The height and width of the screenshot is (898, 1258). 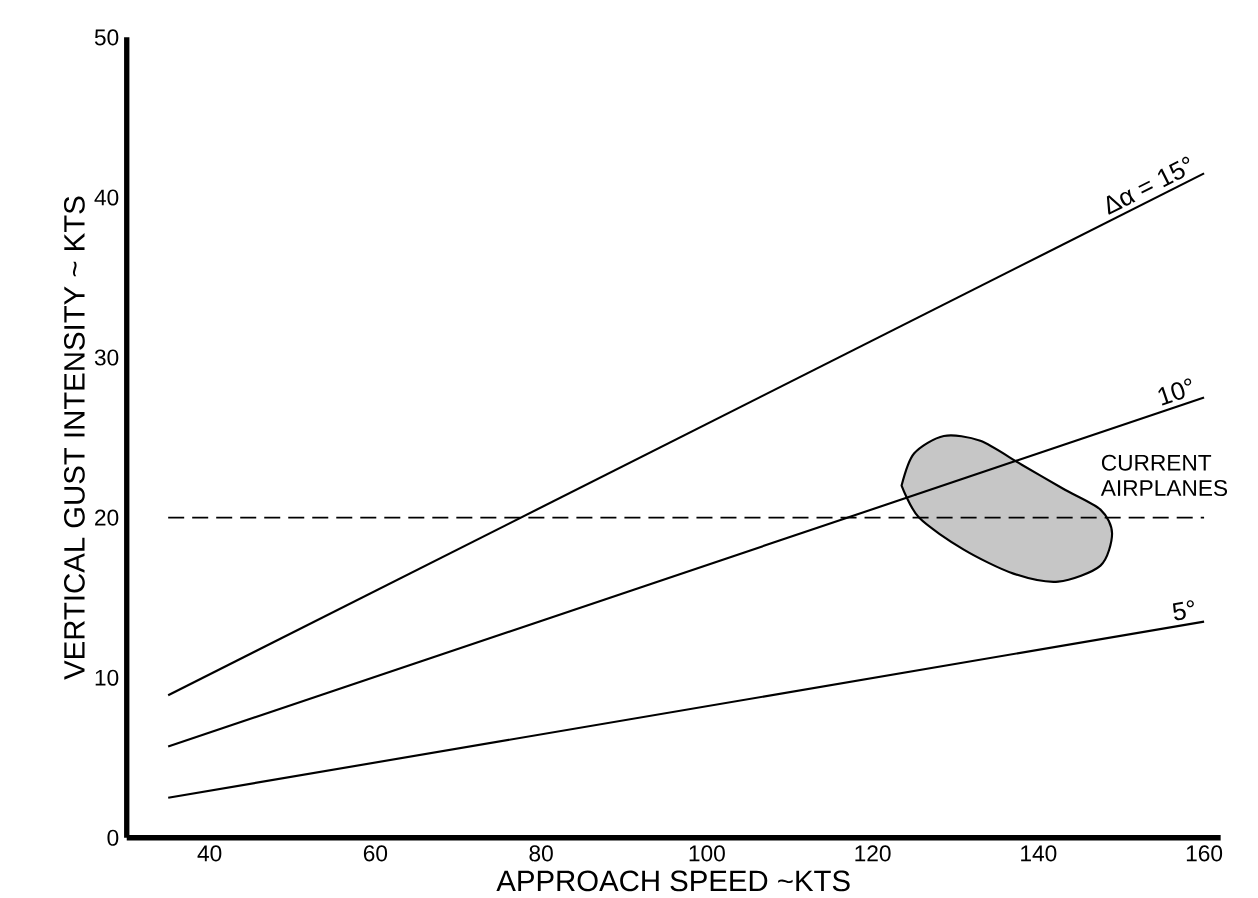 What do you see at coordinates (1148, 185) in the screenshot?
I see `text: Δα = 15°` at bounding box center [1148, 185].